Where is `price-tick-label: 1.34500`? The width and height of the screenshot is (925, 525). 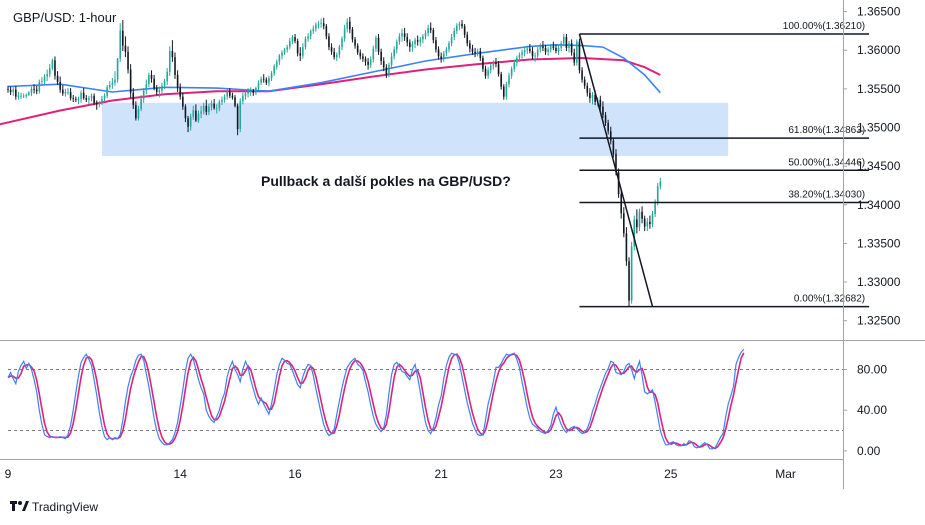
price-tick-label: 1.34500 is located at coordinates (879, 166).